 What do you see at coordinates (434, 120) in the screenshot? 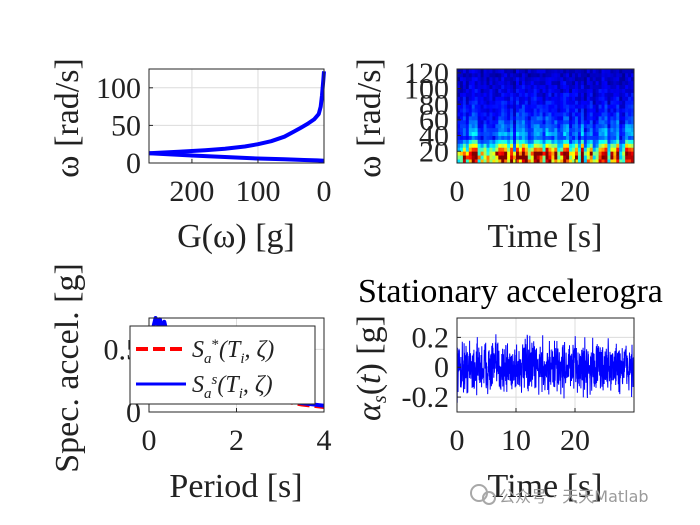
I see `panel-2-ytick-label: 60` at bounding box center [434, 120].